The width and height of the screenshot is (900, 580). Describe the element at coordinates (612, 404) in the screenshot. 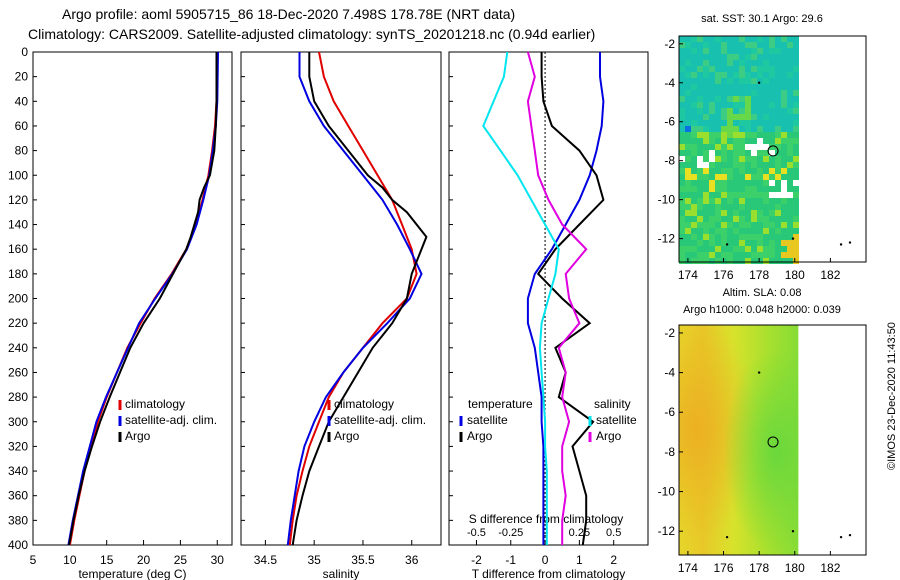

I see `legend-header-salinity: salinity` at that location.